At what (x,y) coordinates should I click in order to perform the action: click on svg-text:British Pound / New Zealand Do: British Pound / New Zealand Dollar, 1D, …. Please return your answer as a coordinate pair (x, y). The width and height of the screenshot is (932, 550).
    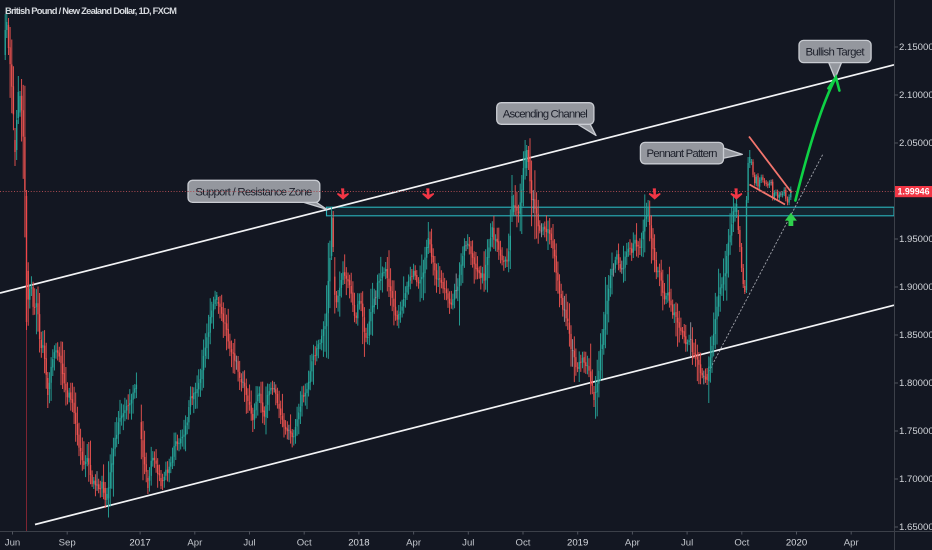
    Looking at the image, I should click on (91, 10).